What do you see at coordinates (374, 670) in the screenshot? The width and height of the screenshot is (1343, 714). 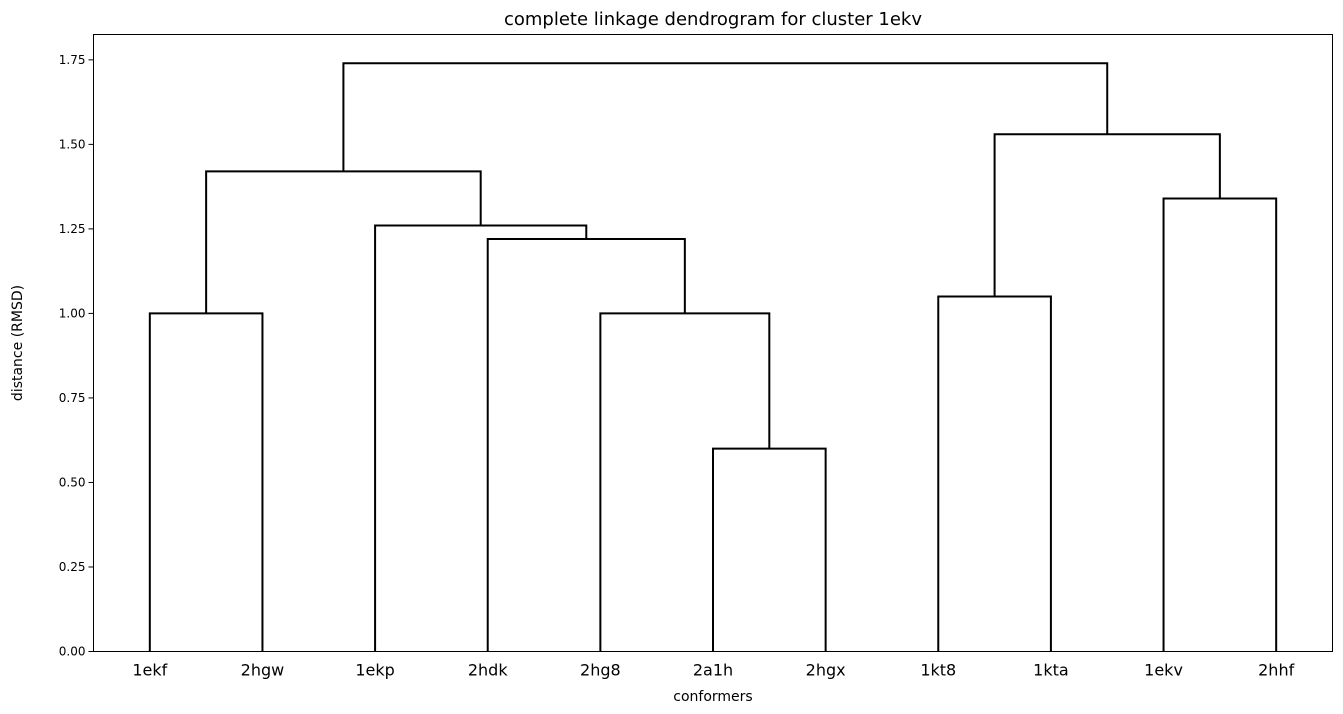 I see `leaf-label: 1ekp` at bounding box center [374, 670].